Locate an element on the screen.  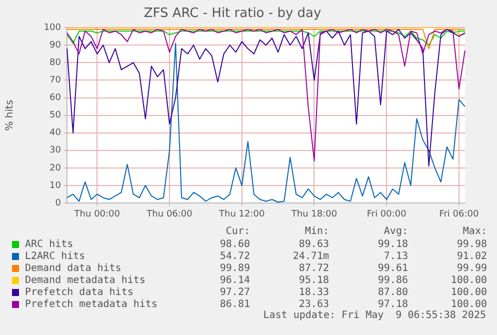
y-tick-label: 40 is located at coordinates (56, 133).